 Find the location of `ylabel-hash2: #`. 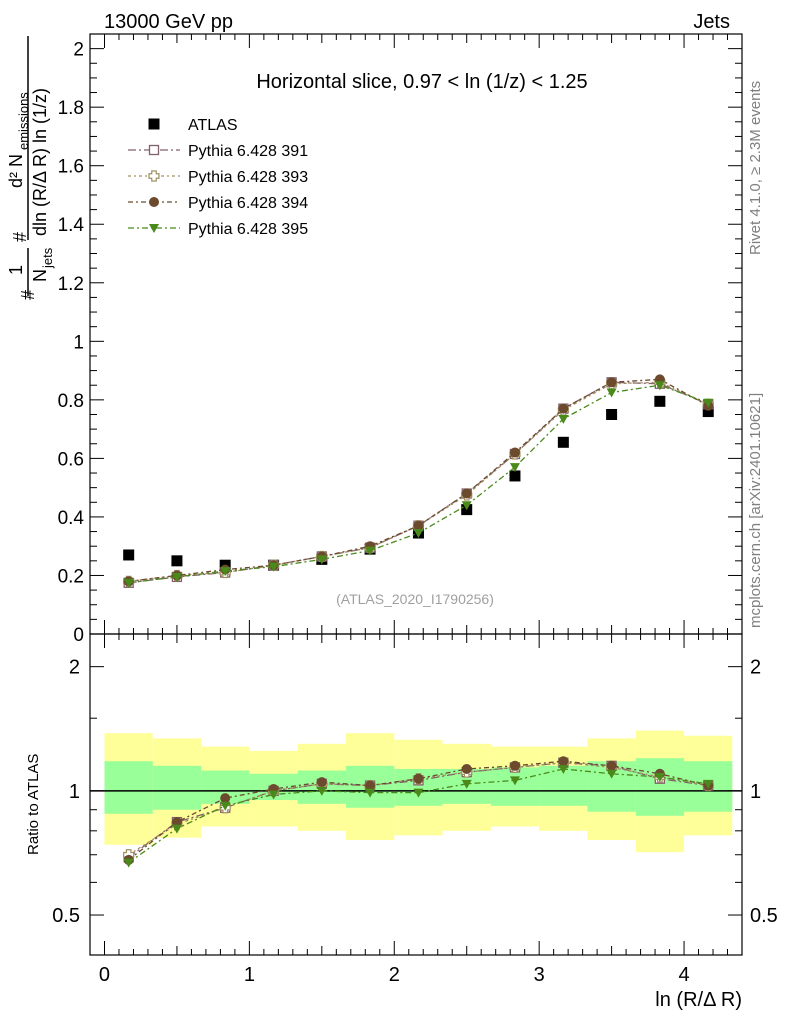

ylabel-hash2: # is located at coordinates (20, 237).